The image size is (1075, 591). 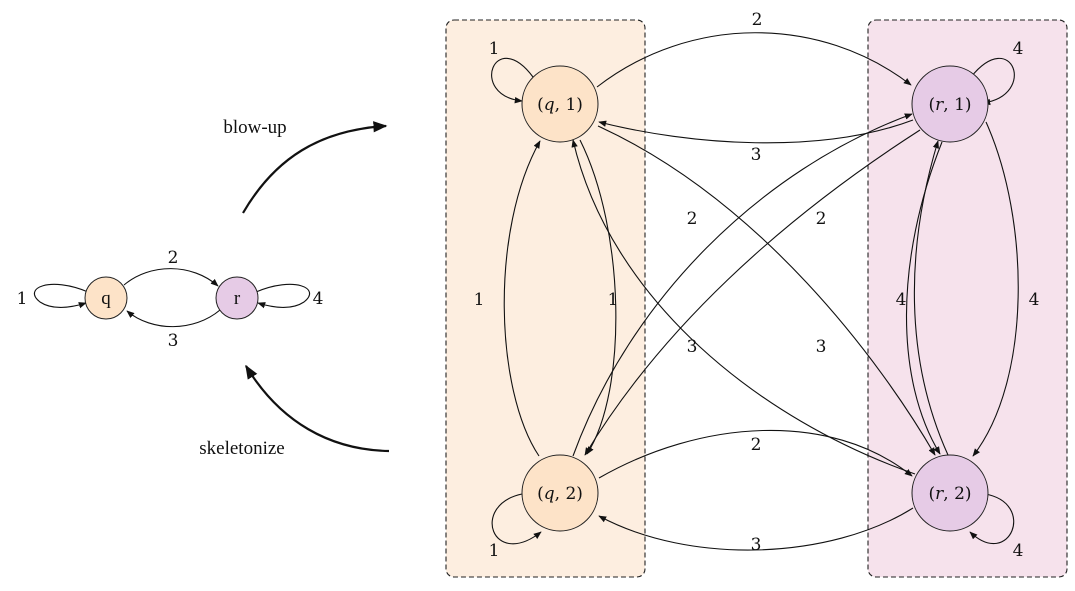 I want to click on small-label-q-loop: 1, so click(x=22, y=299).